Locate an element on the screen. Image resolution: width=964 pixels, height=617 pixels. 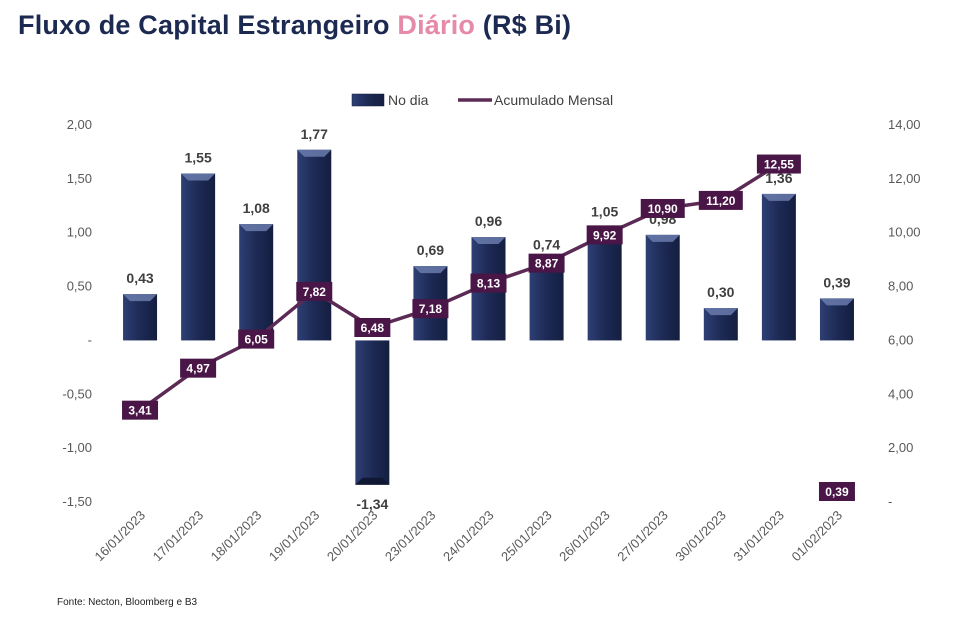
line-label-8: 9,92 is located at coordinates (605, 235).